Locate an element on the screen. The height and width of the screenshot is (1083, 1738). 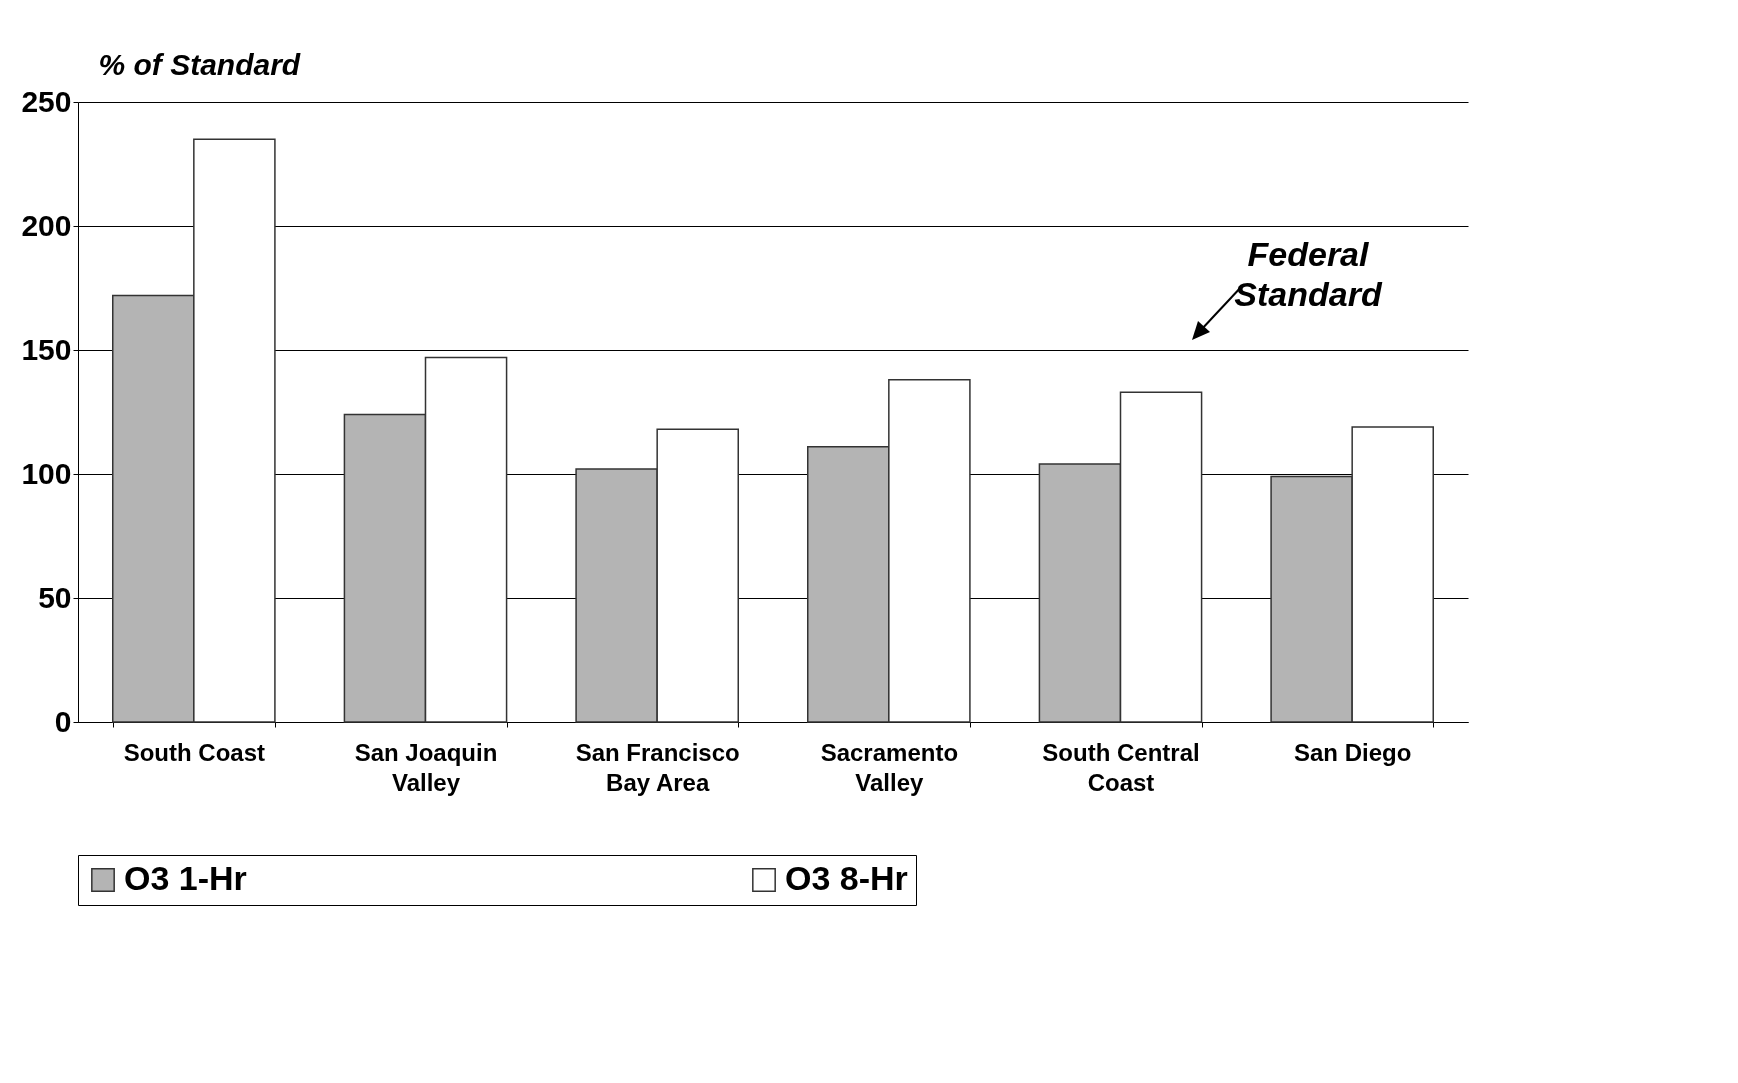
y-tick-label: 0 is located at coordinates (63, 721).